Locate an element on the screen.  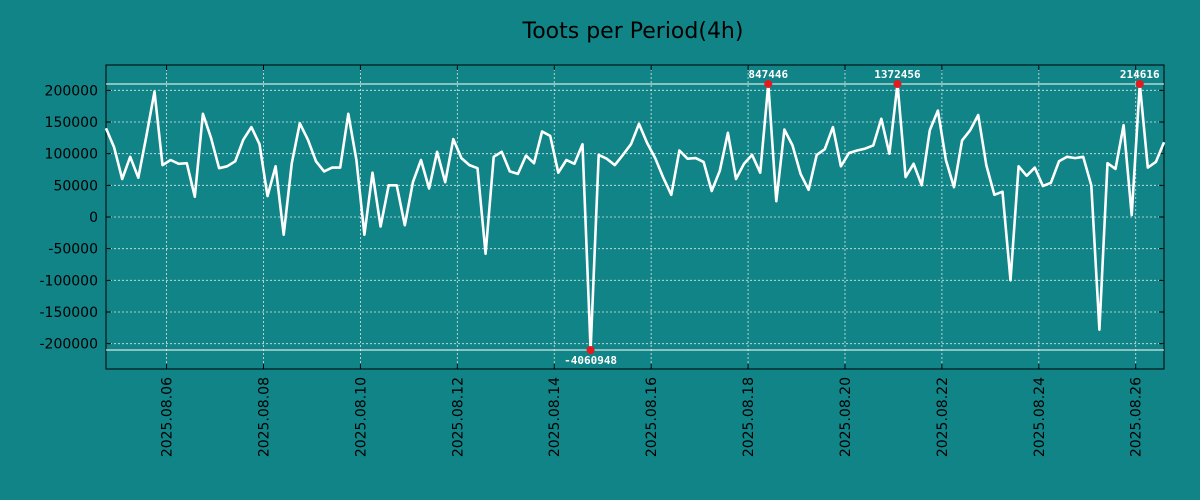
x-tick-label: 2025.08.08 is located at coordinates (264, 417).